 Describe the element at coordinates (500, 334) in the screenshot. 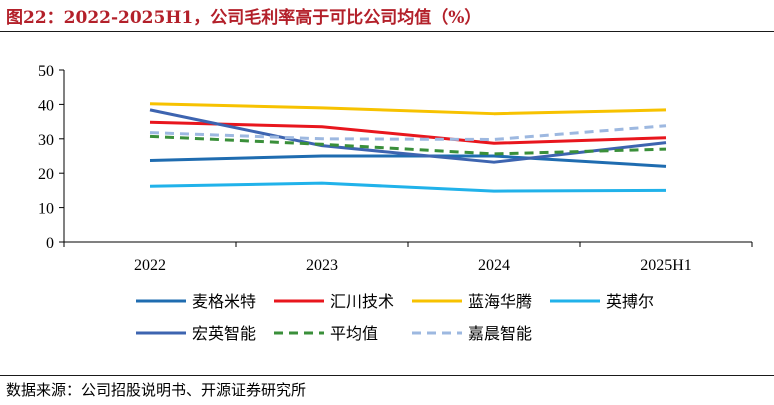

I see `legend-label-7: 嘉晨智能` at that location.